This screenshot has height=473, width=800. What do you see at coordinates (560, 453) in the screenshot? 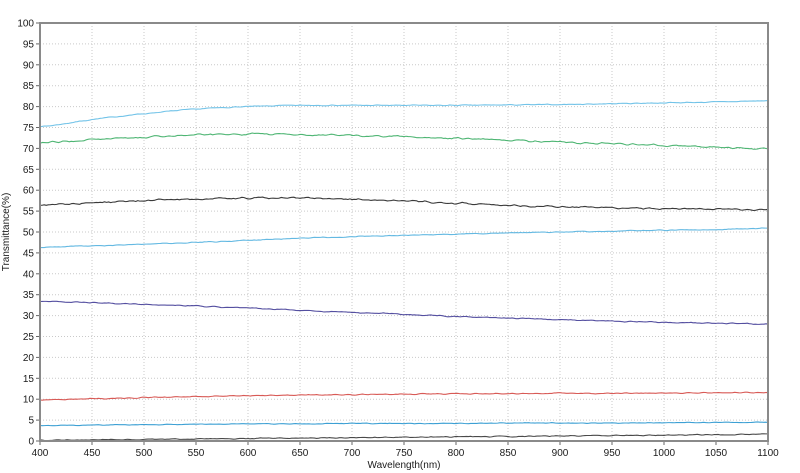
I see `x-tick-label: 900` at bounding box center [560, 453].